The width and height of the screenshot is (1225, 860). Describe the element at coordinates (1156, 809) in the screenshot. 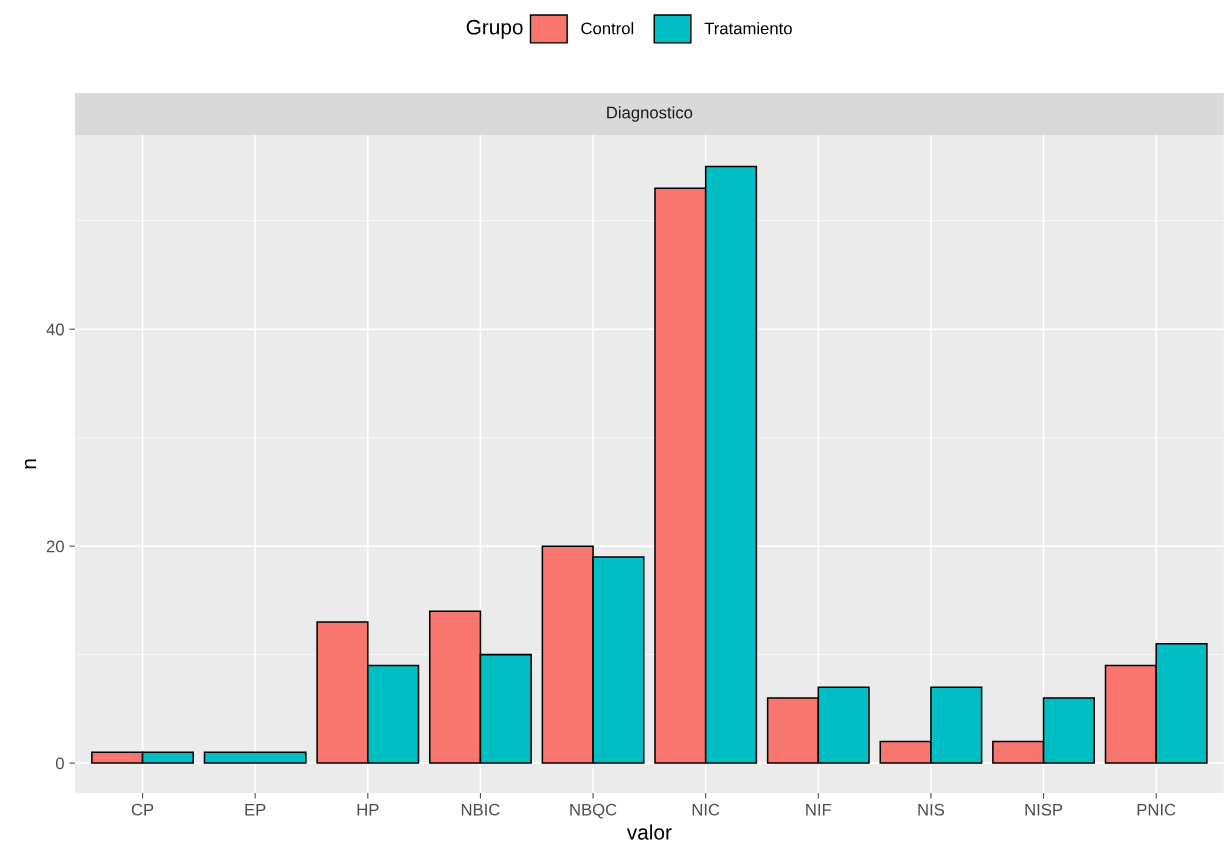

I see `x-tick-label: PNIC` at that location.